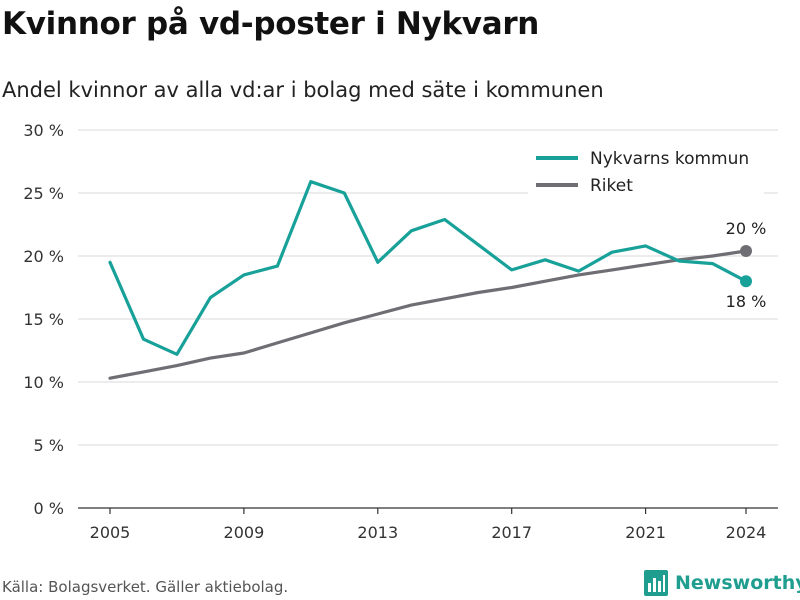  I want to click on chart-title: Kvinnor på vd-poster i Nykvarn, so click(271, 24).